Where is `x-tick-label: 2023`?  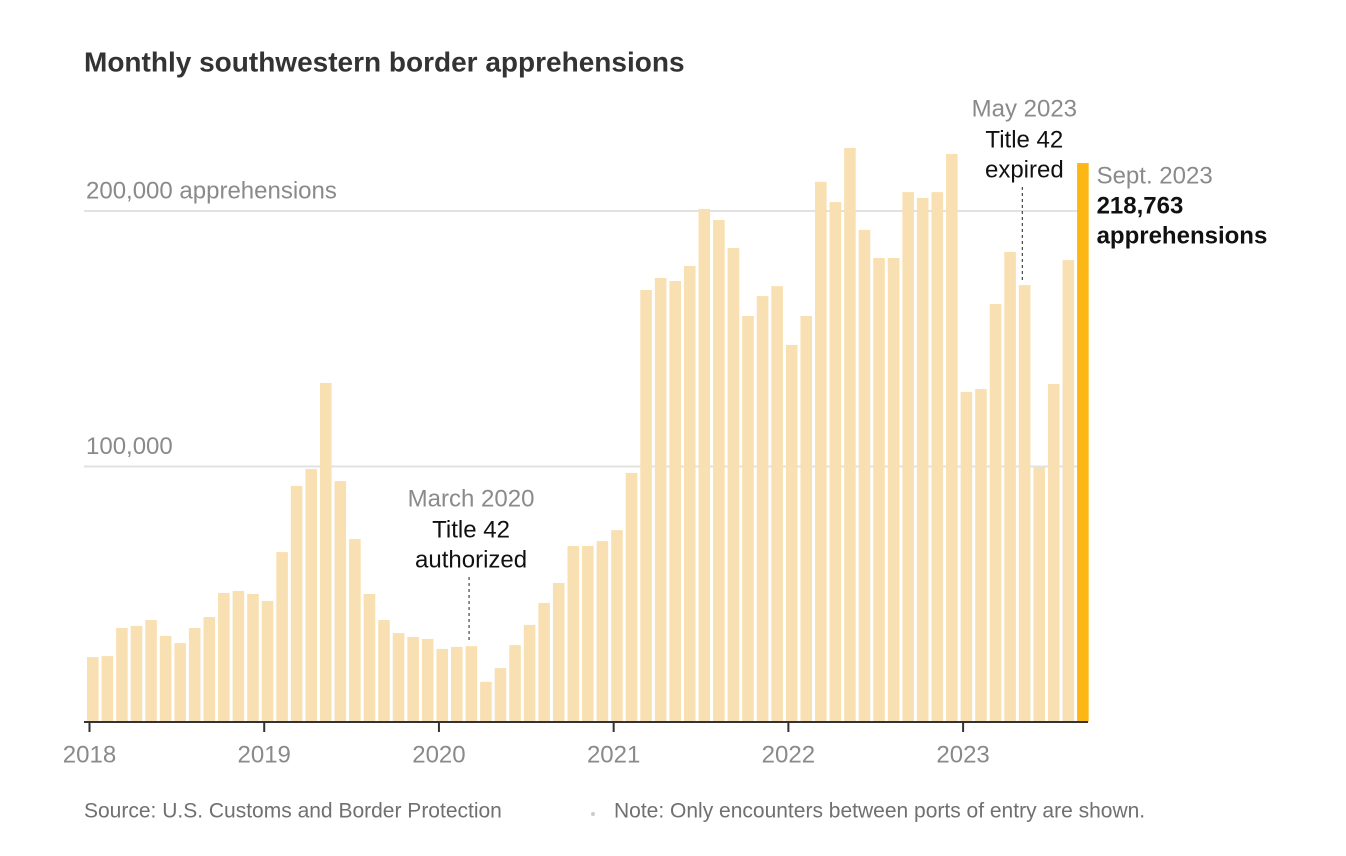 x-tick-label: 2023 is located at coordinates (962, 754).